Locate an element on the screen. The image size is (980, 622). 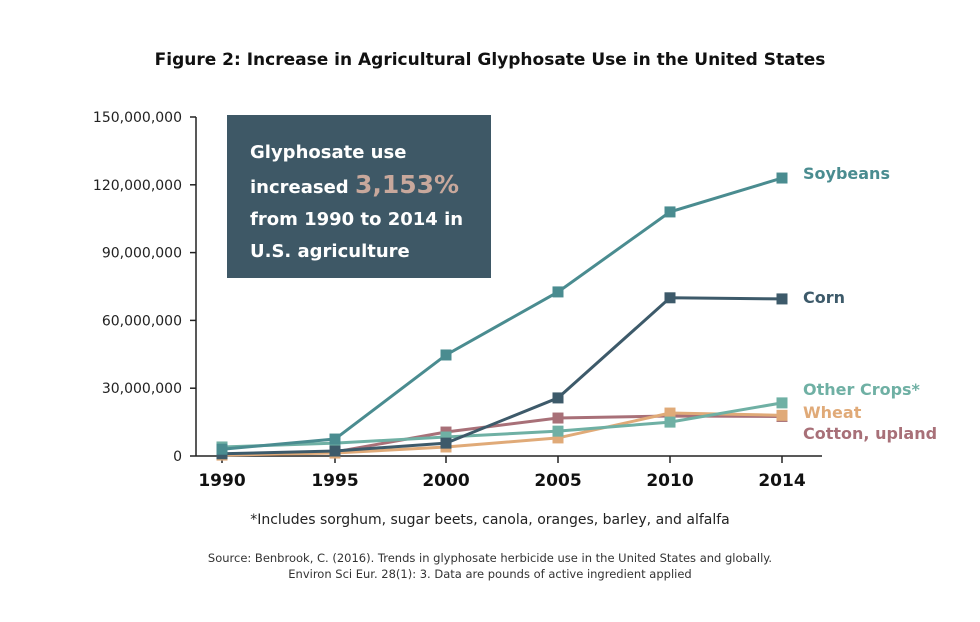
y-tick-label: 150,000,000 is located at coordinates (137, 118).